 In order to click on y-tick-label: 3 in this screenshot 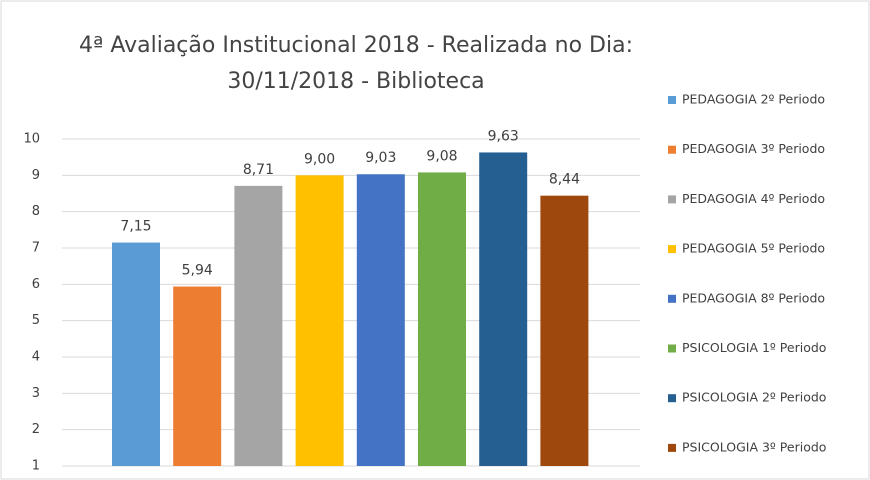, I will do `click(36, 393)`.